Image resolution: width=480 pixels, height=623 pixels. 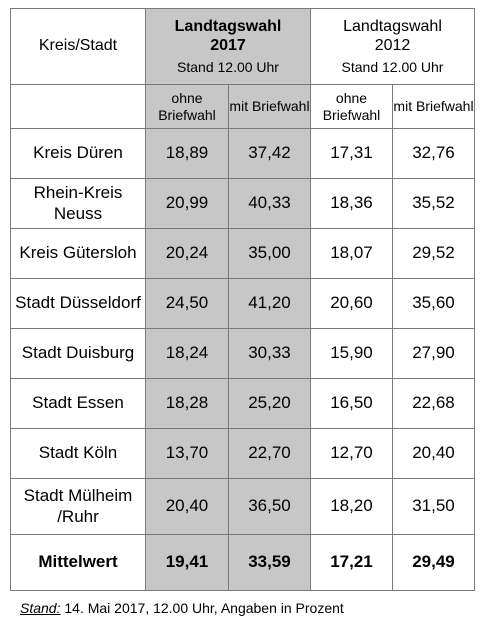 What do you see at coordinates (187, 203) in the screenshot?
I see `value-2017-ohne: 20,99` at bounding box center [187, 203].